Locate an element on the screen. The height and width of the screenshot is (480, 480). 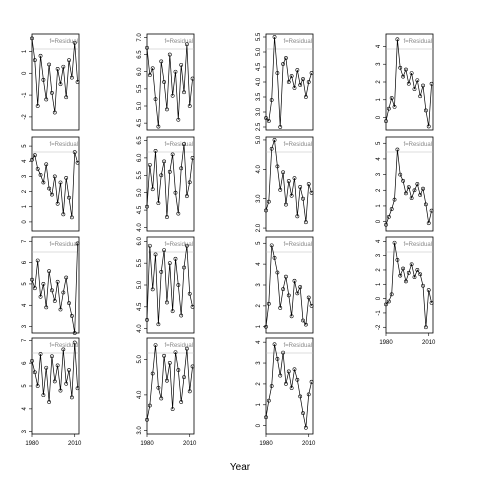
y-tick-label: -1 is located at coordinates (25, 95).